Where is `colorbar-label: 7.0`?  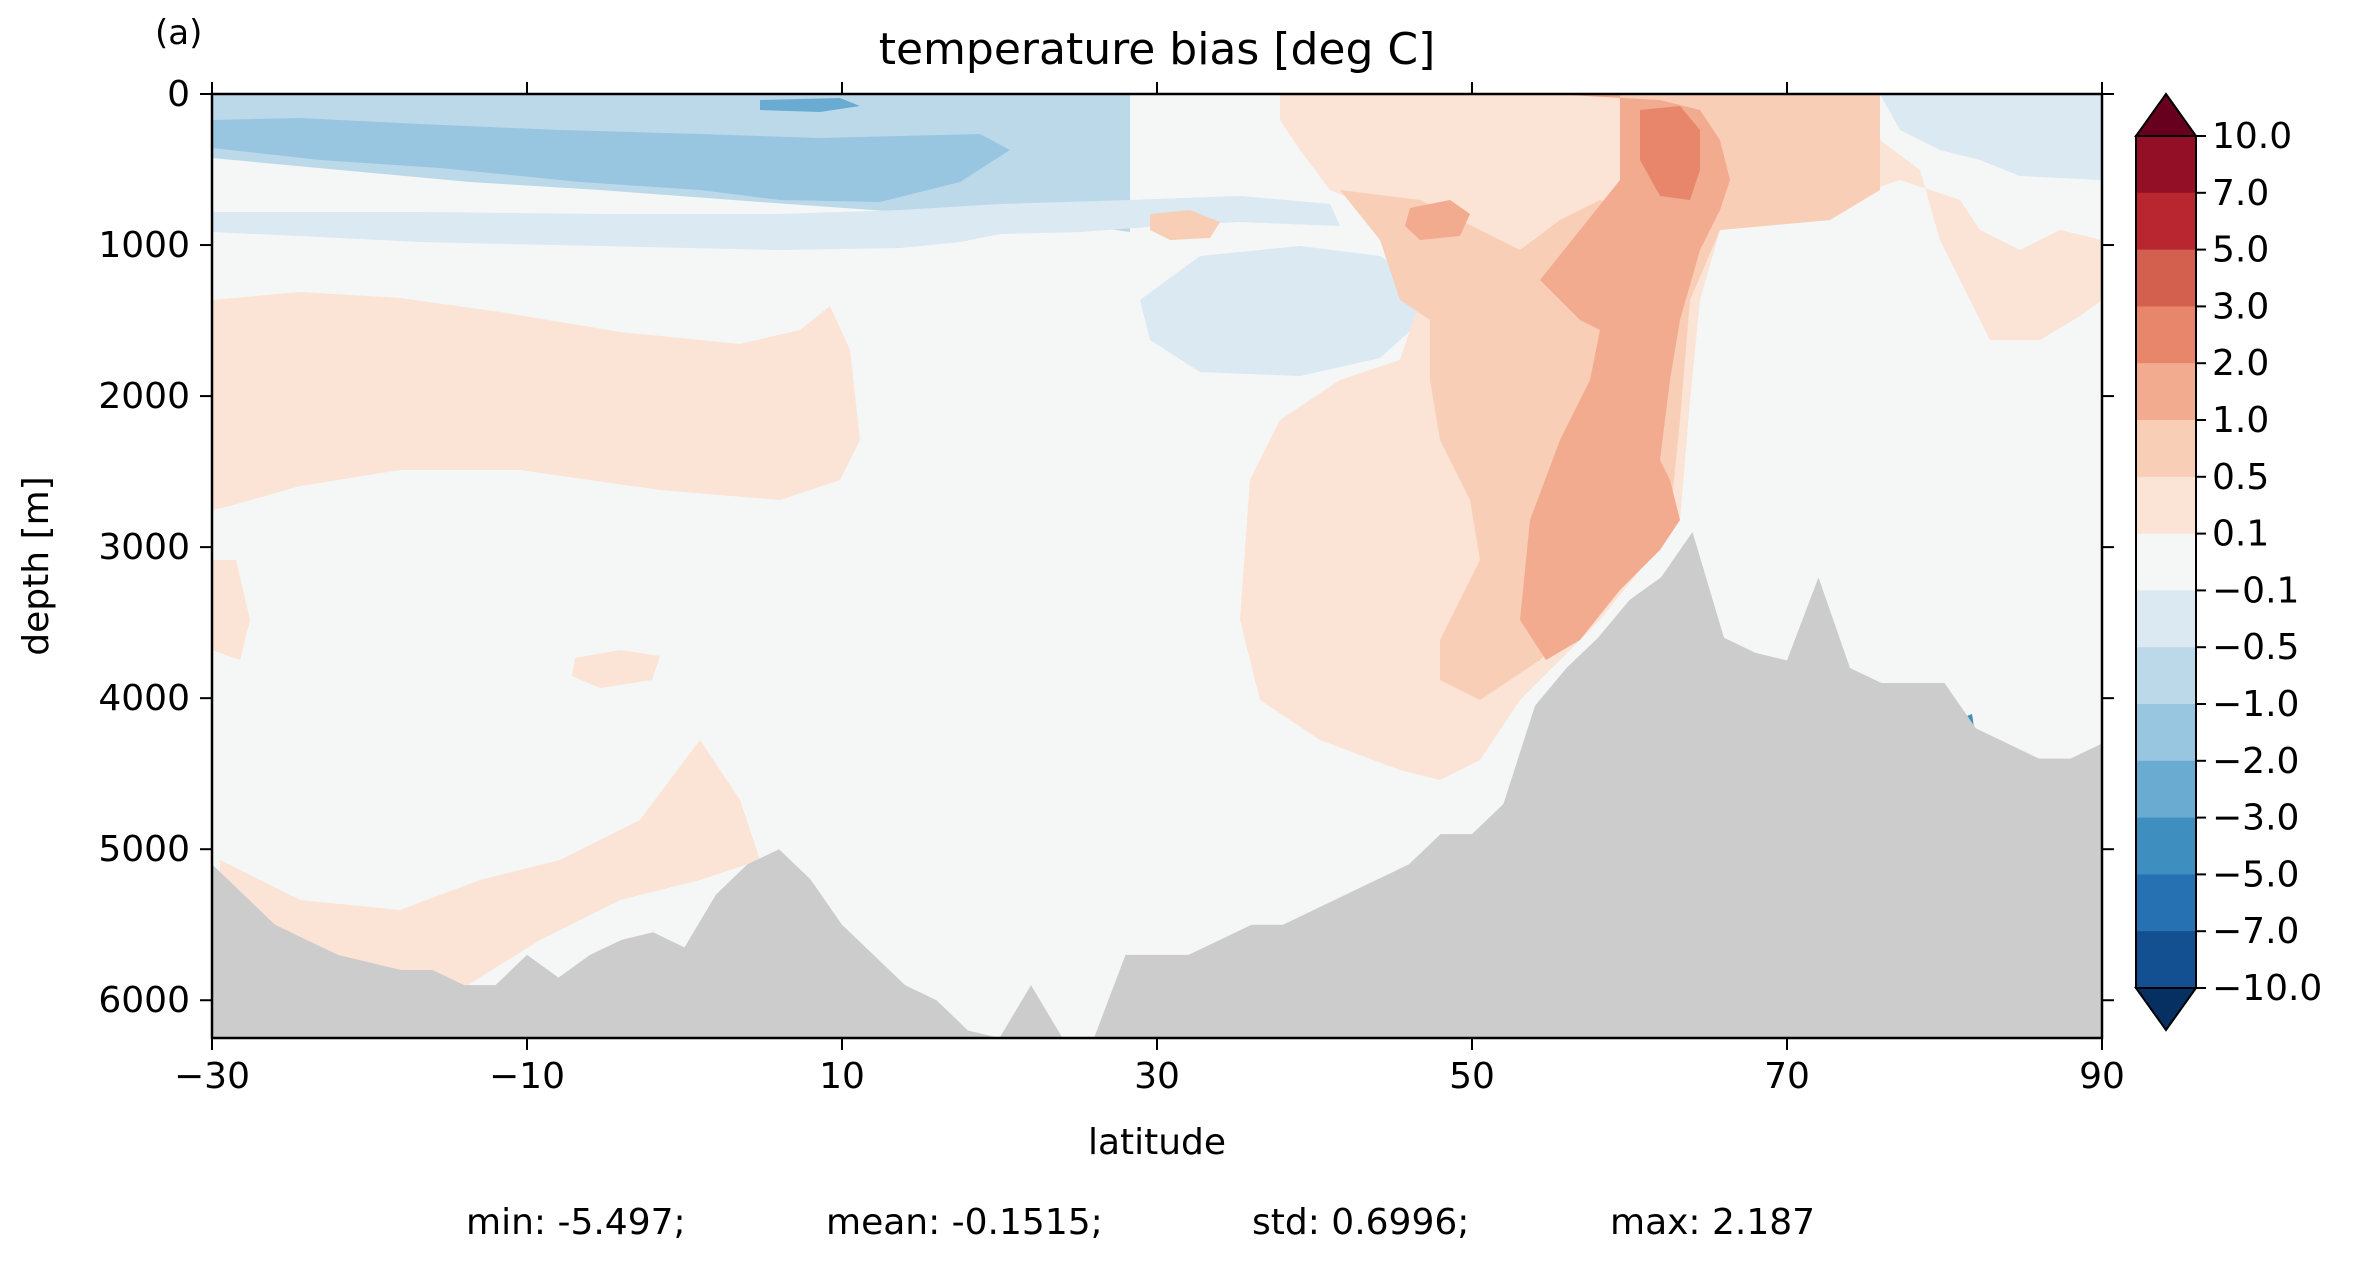
colorbar-label: 7.0 is located at coordinates (2240, 193).